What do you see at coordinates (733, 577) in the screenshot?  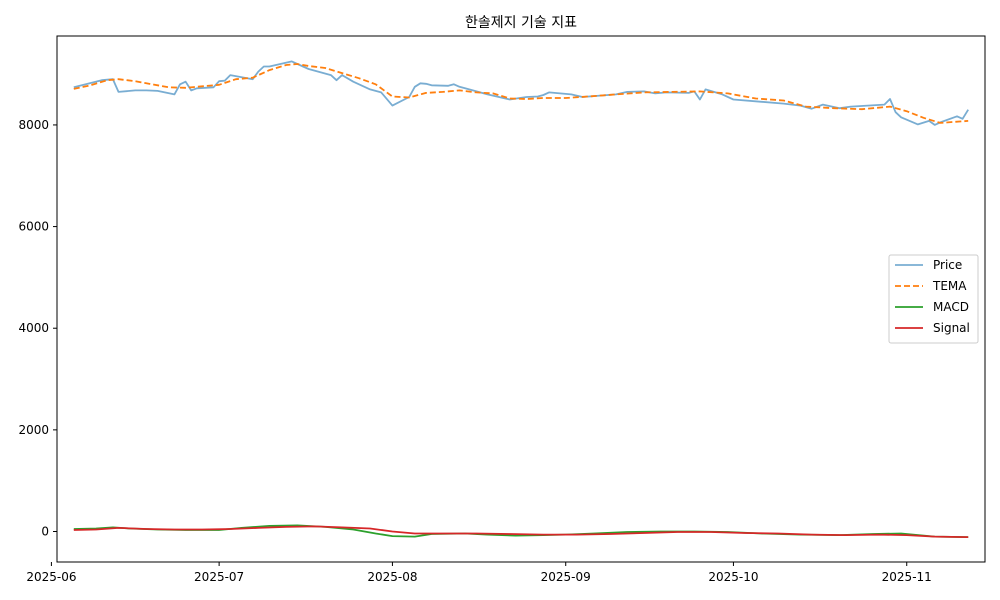 I see `x-tick-label: 2025-10` at bounding box center [733, 577].